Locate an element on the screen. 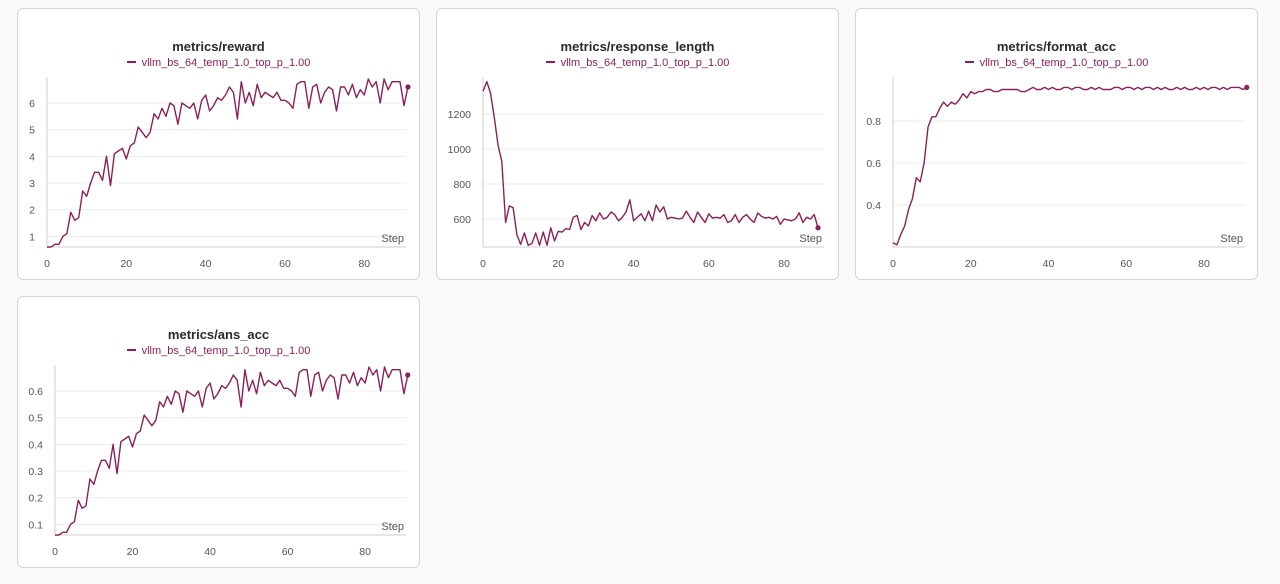 The width and height of the screenshot is (1280, 584). chart-plot: 0.1 0.2 0.3 0.4 0.5 0.6 0 20 40 60 80 Step is located at coordinates (219, 461).